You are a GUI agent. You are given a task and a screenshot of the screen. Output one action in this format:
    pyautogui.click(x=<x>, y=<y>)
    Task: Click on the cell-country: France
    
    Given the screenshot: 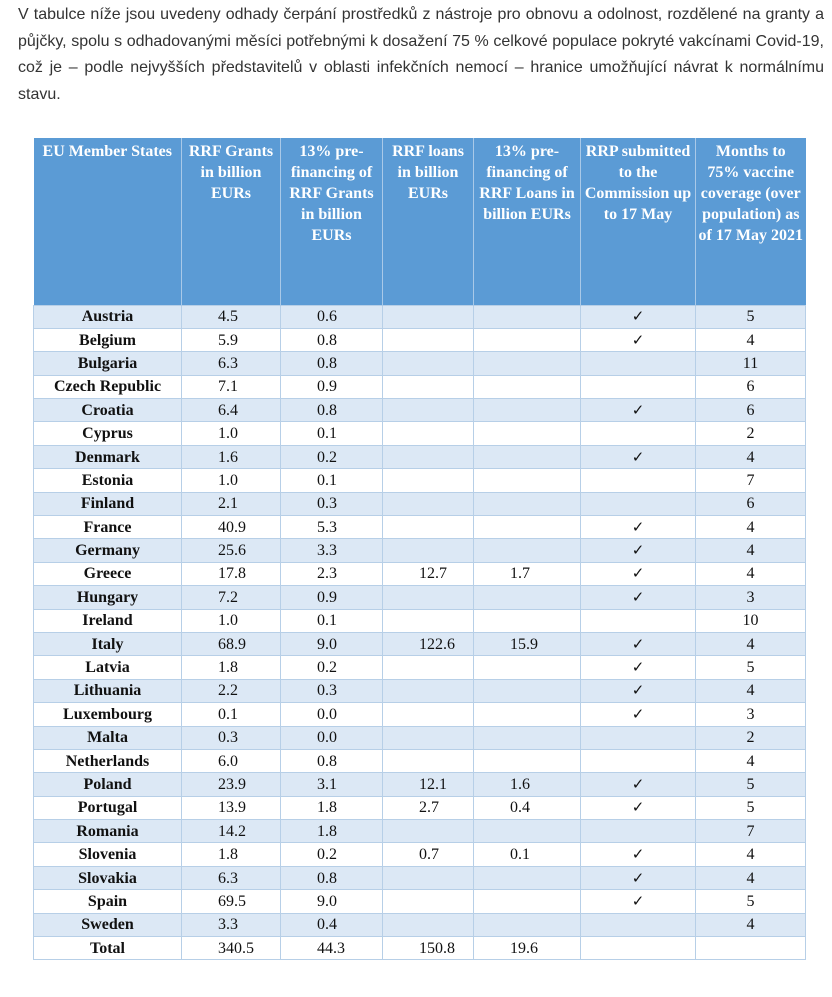 What is the action you would take?
    pyautogui.click(x=107, y=527)
    